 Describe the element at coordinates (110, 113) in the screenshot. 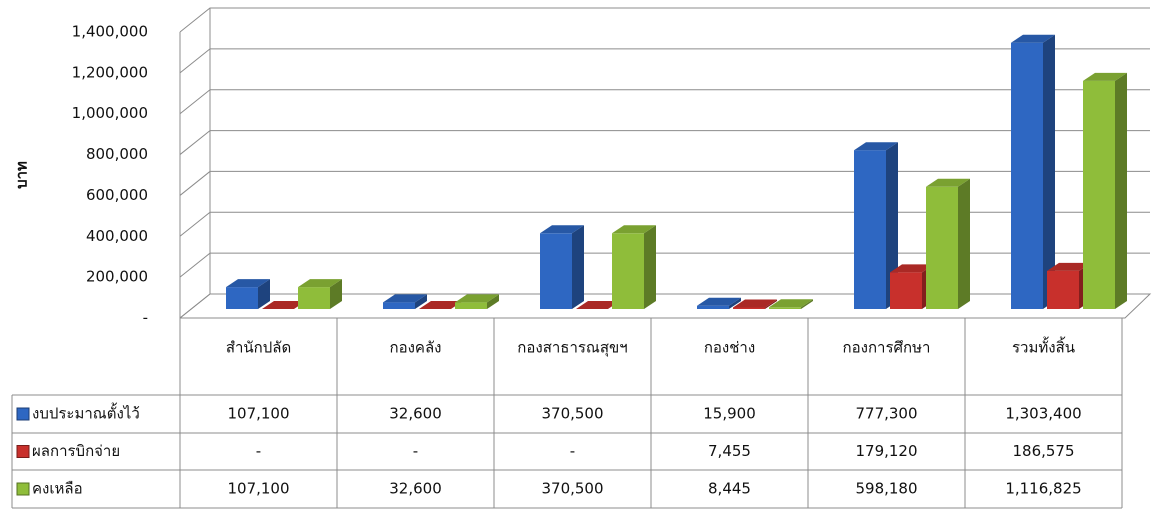

I see `y-tick-label: 1,000,000` at that location.